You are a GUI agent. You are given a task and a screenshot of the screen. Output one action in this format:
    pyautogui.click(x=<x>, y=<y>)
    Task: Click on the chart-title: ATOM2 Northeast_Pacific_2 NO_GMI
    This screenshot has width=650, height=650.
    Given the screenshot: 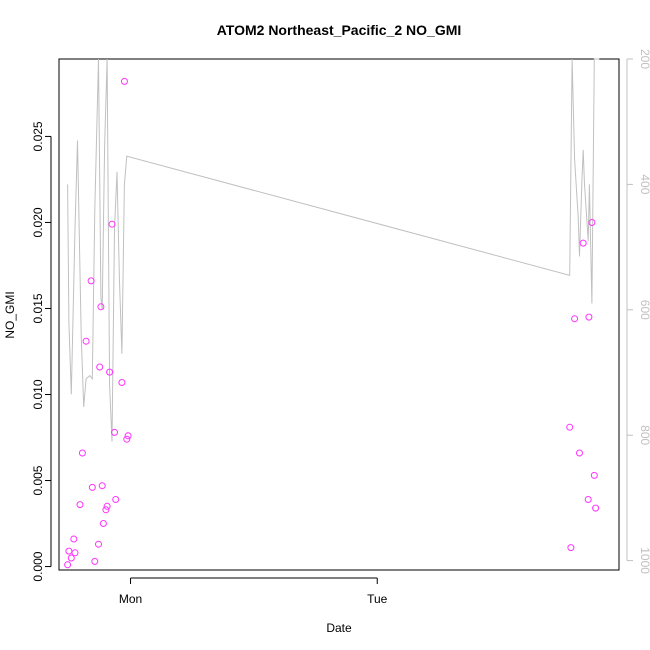 What is the action you would take?
    pyautogui.click(x=339, y=30)
    